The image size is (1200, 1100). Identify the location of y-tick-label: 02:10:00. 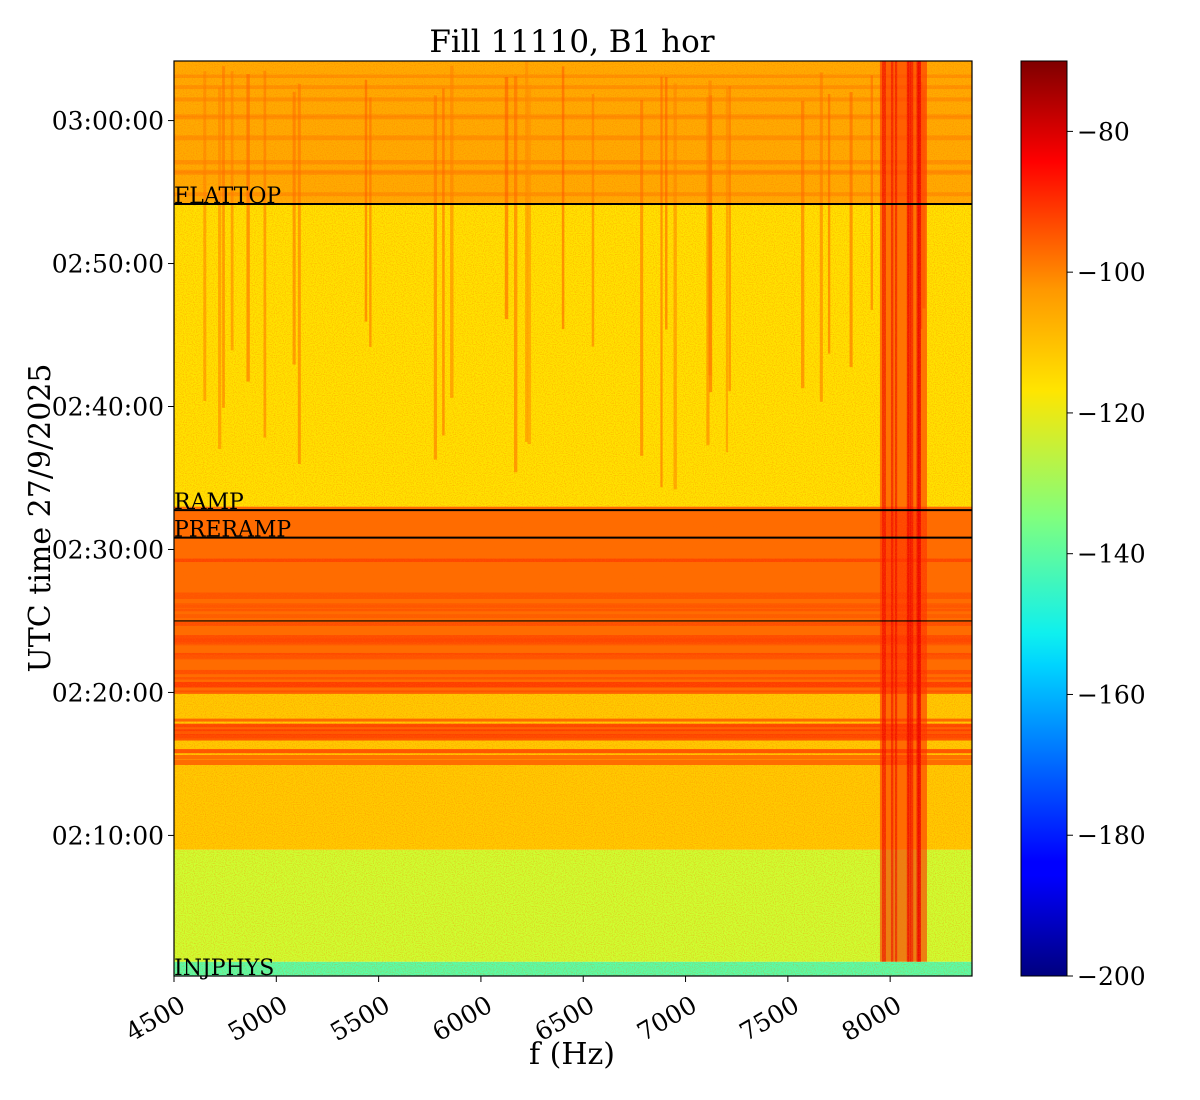
(108, 835).